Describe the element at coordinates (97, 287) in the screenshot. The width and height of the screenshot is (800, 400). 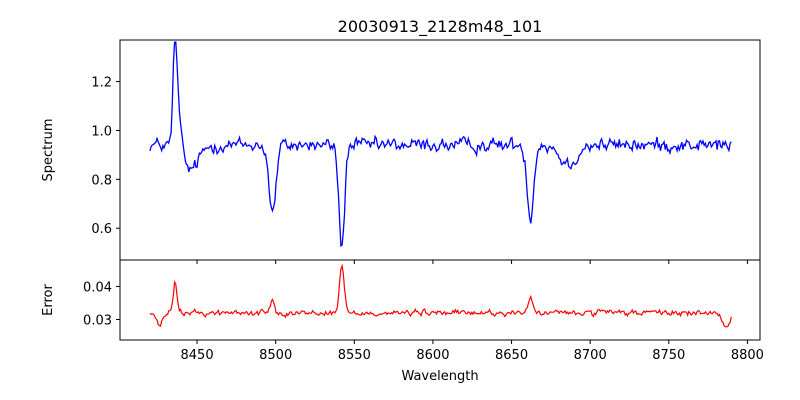
I see `error-ytick-label-1: 0.04` at that location.